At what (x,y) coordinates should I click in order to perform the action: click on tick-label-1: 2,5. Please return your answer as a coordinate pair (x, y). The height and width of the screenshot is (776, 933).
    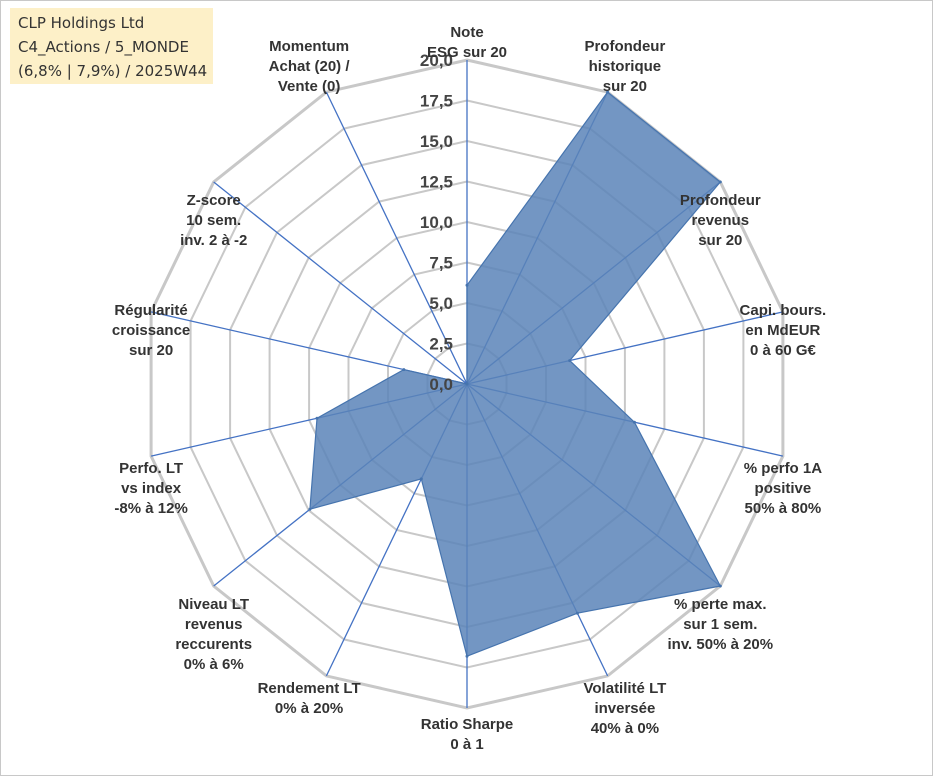
    Looking at the image, I should click on (441, 344).